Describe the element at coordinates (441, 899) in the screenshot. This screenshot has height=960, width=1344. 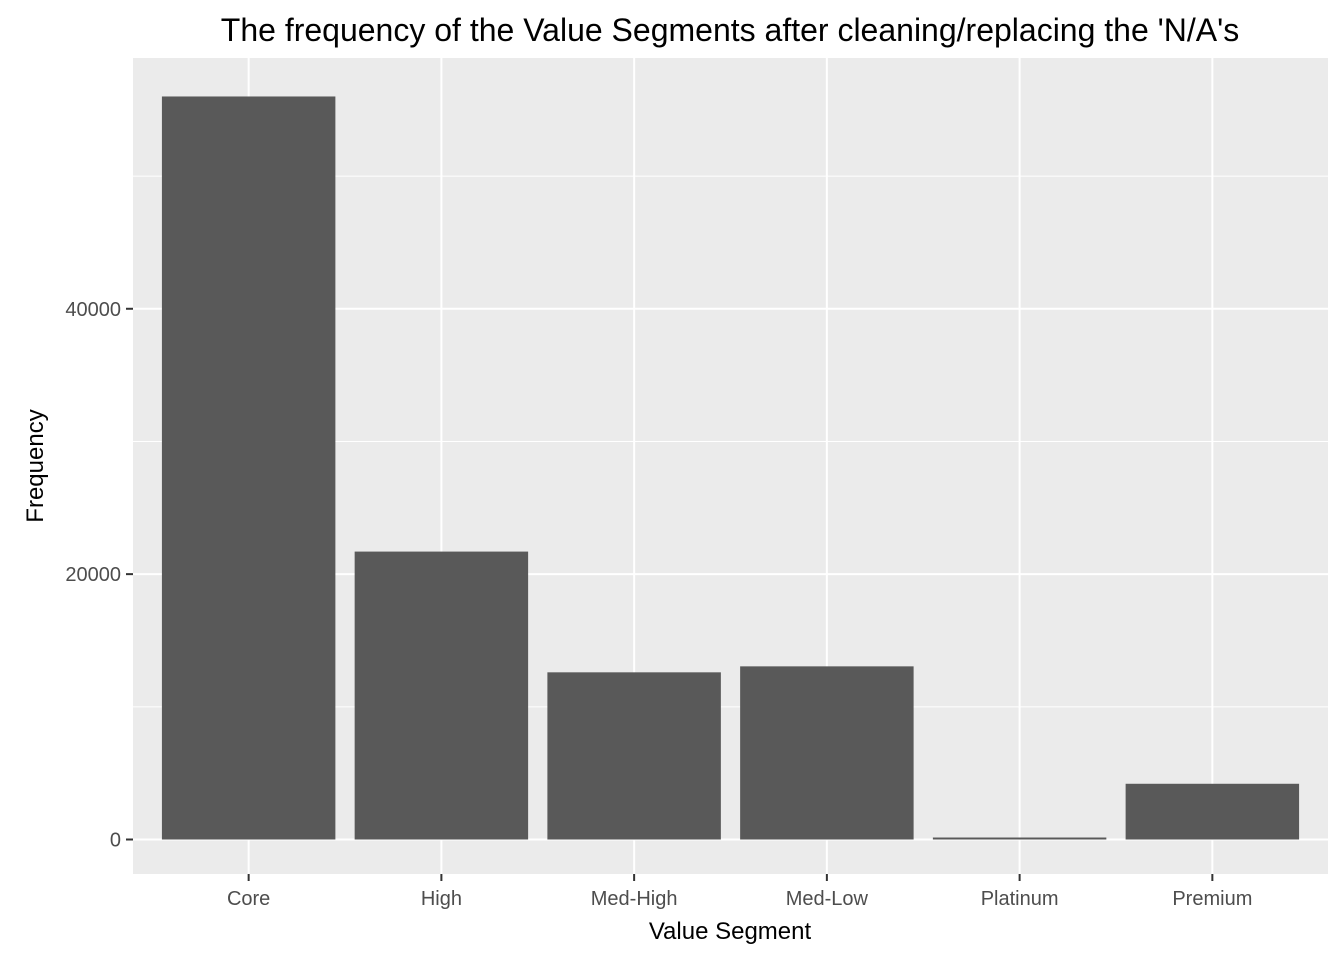
I see `x-tick-label: High` at that location.